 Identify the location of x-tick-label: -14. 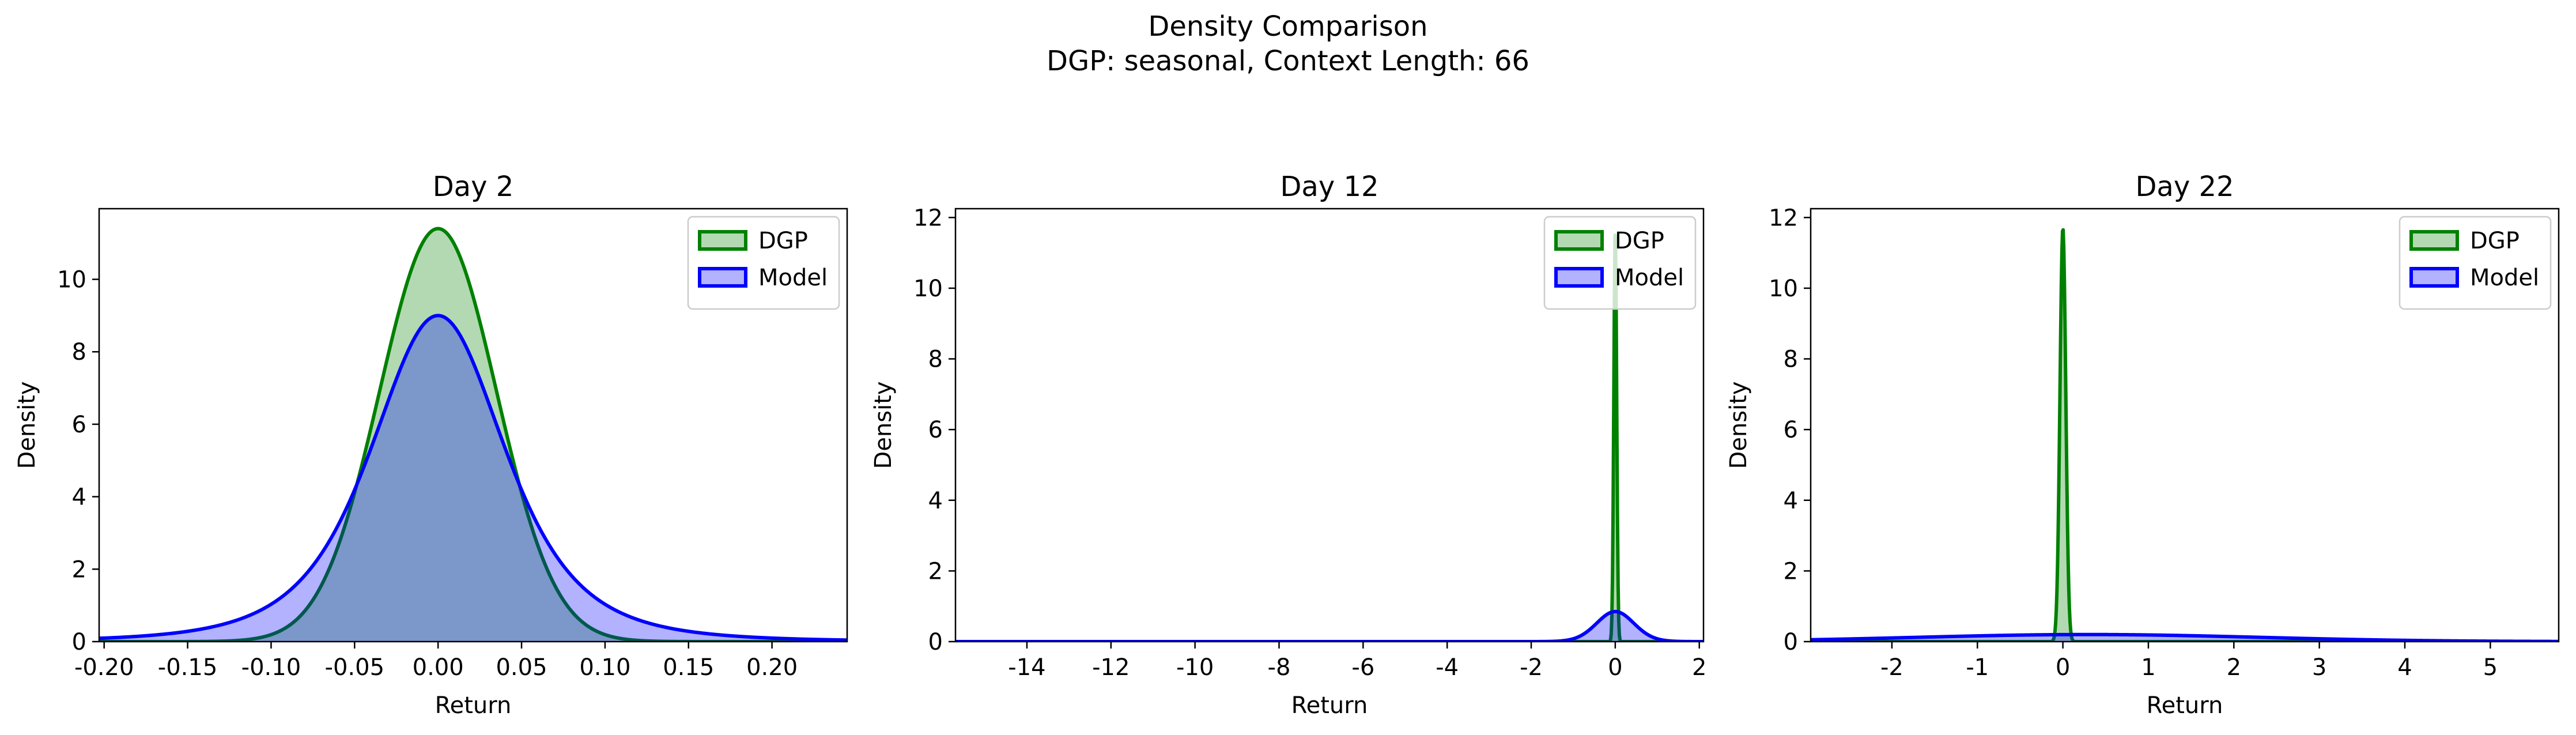
(1026, 667).